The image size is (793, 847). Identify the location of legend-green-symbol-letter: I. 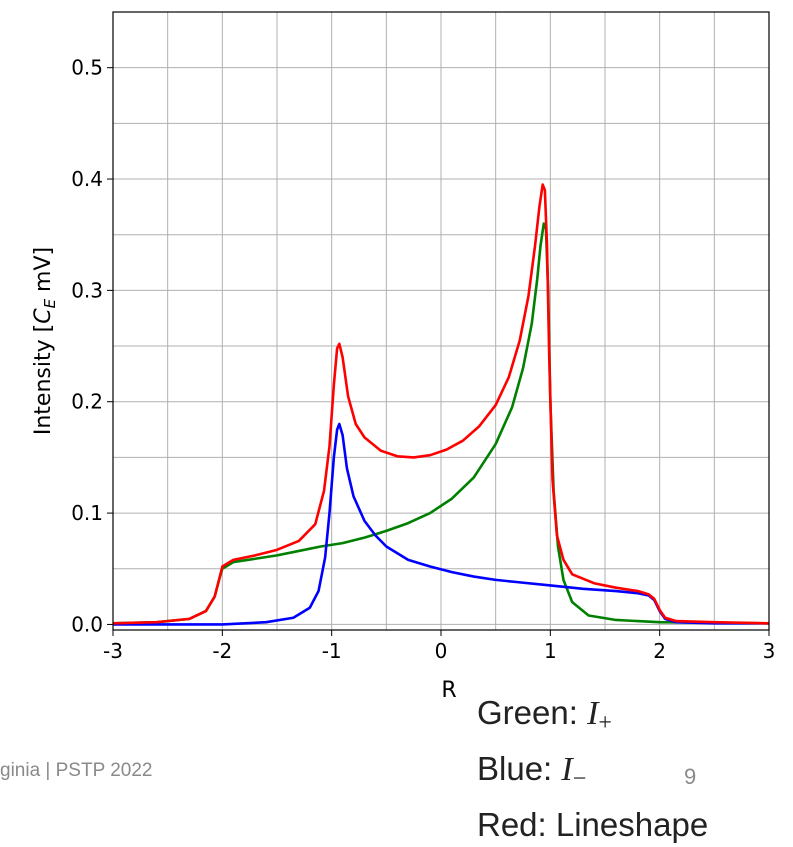
(593, 713).